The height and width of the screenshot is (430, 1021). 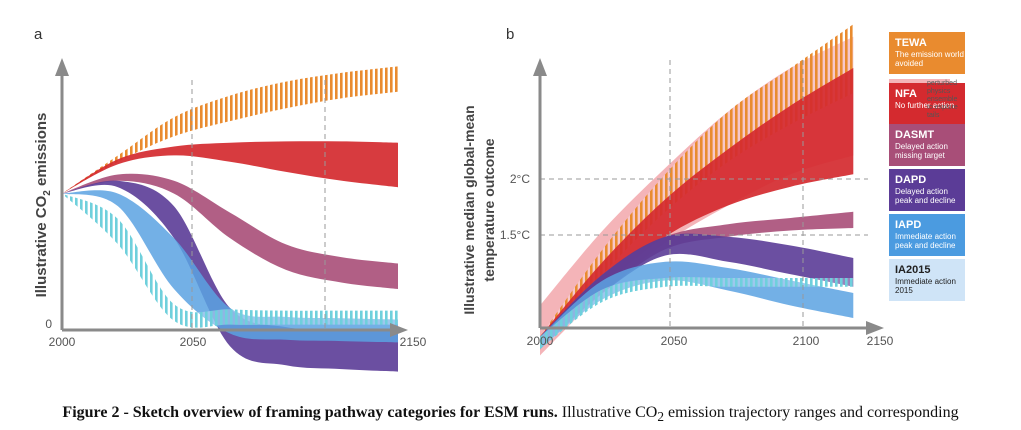 What do you see at coordinates (906, 94) in the screenshot?
I see `legend-title-nfa: NFA` at bounding box center [906, 94].